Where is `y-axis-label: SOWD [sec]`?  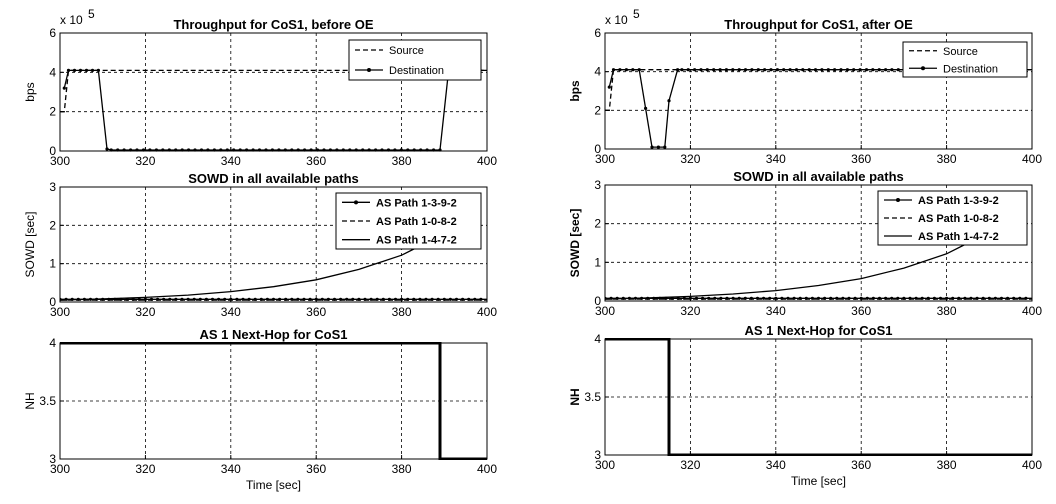 y-axis-label: SOWD [sec] is located at coordinates (30, 244).